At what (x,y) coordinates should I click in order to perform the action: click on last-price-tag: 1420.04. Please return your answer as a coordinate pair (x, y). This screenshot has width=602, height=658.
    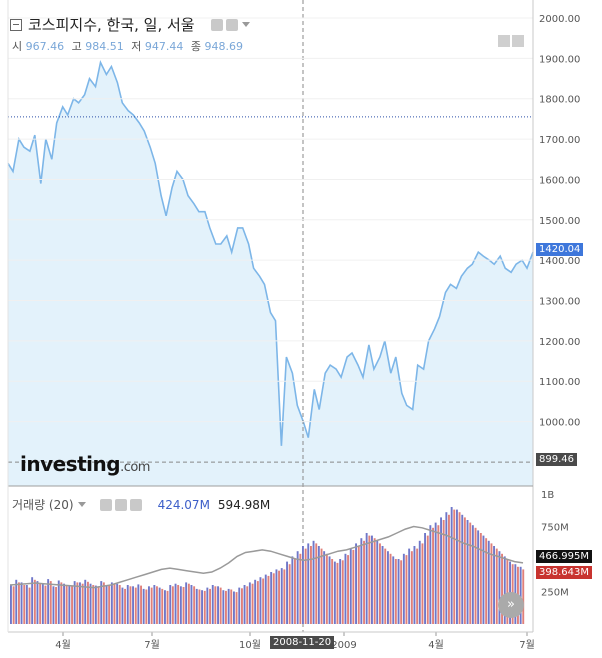
    Looking at the image, I should click on (560, 249).